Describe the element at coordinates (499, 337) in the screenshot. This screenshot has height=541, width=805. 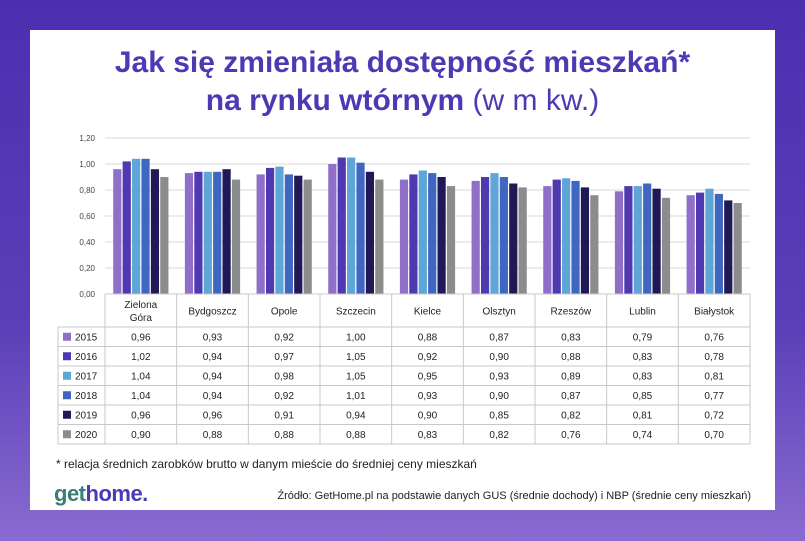
I see `data-label: 0,87` at that location.